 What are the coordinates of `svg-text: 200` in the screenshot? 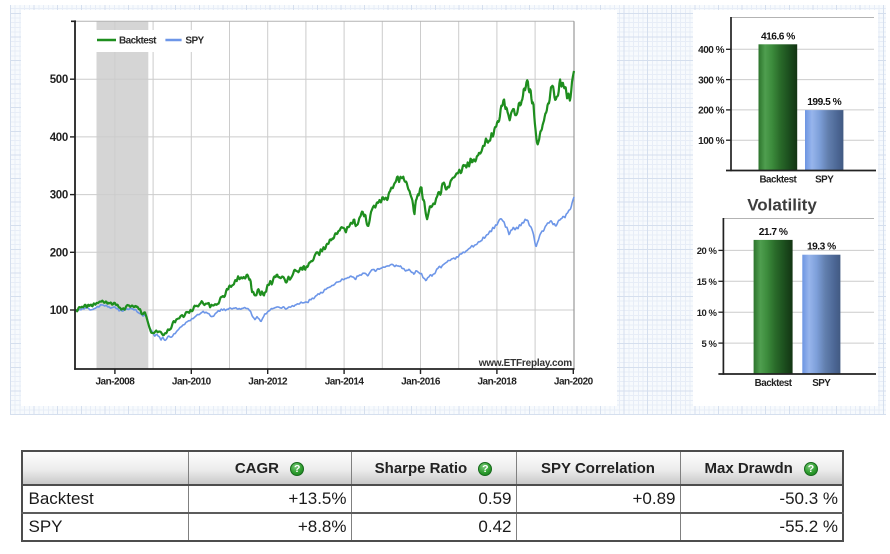 It's located at (59, 253).